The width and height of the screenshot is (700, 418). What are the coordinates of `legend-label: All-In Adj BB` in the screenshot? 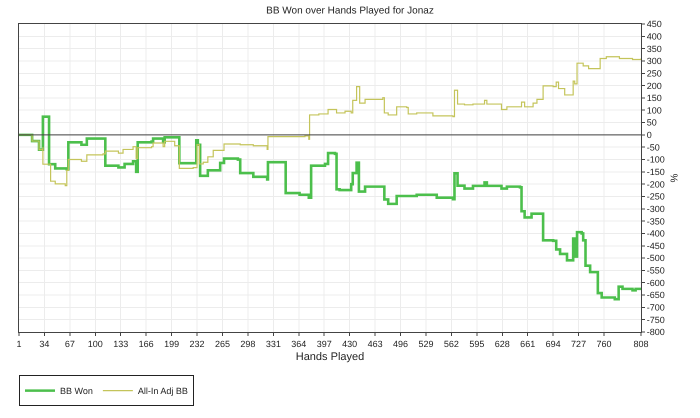 It's located at (163, 391).